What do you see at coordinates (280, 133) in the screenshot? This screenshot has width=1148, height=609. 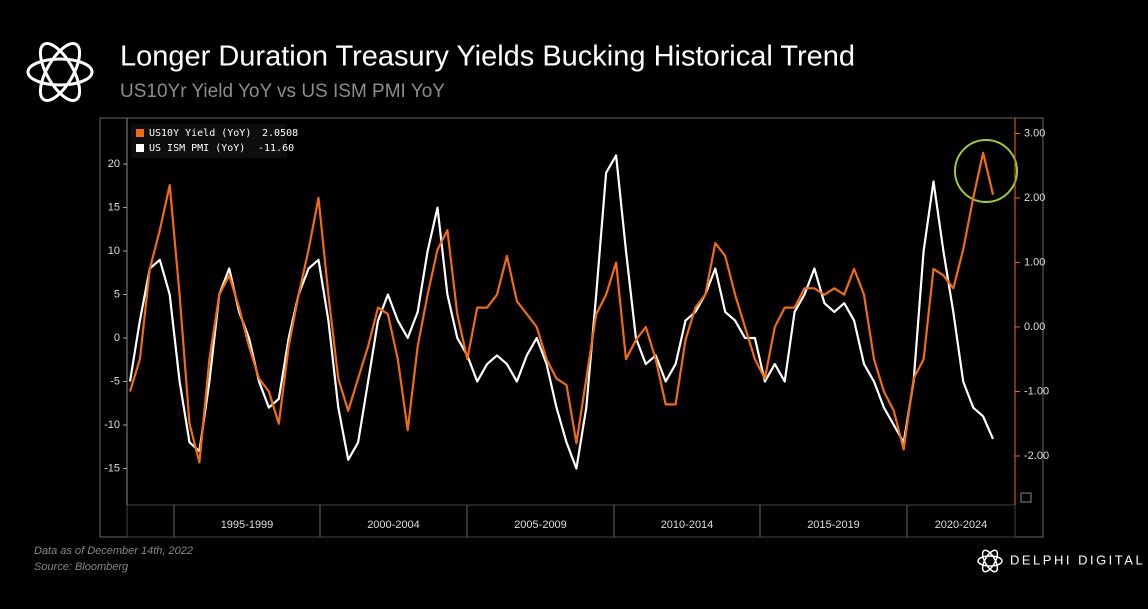 I see `legend-value: 2.0508` at bounding box center [280, 133].